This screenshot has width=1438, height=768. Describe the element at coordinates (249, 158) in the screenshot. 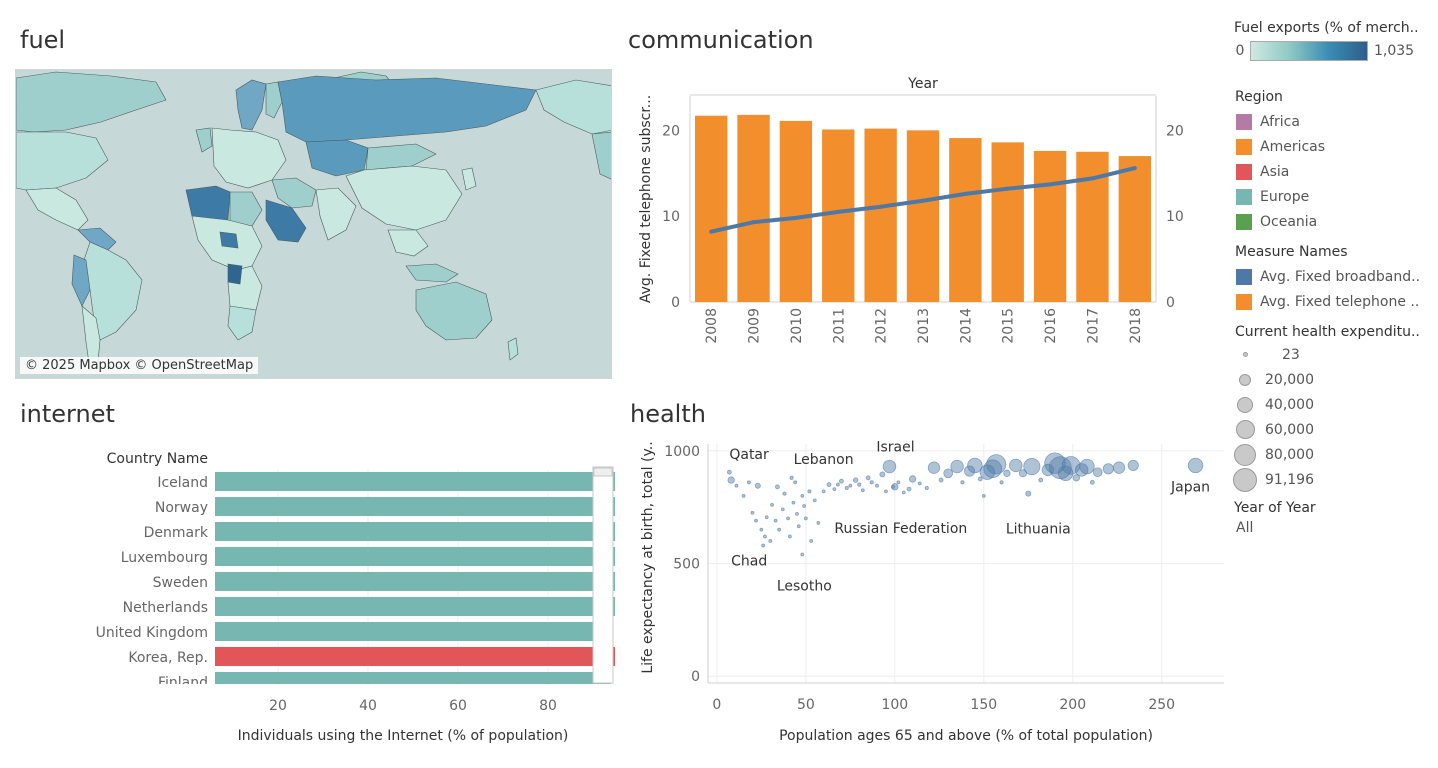

I see `europe` at that location.